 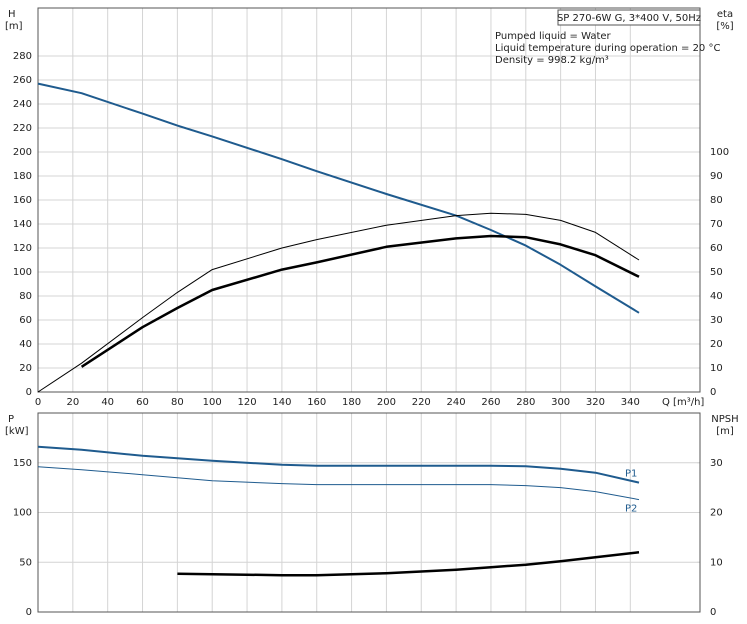 I want to click on y-tick-label: 120, so click(x=22, y=248).